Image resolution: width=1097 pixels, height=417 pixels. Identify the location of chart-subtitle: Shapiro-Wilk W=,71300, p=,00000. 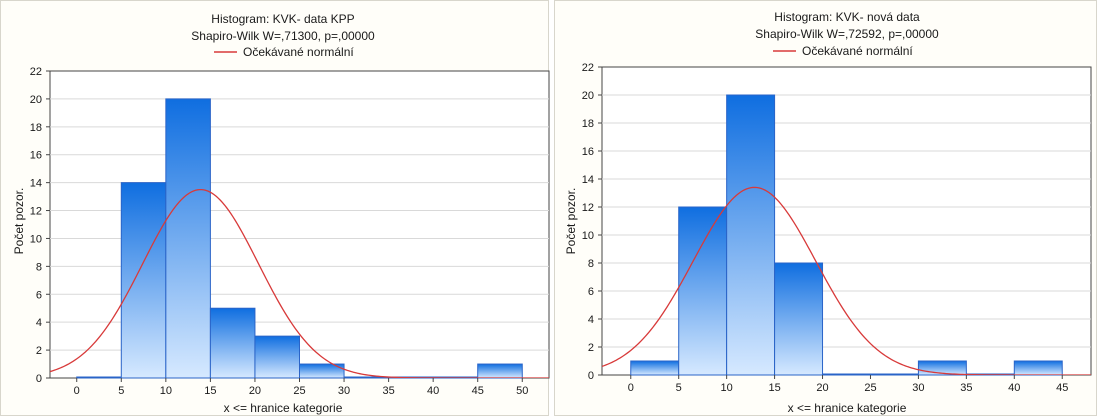
(283, 36).